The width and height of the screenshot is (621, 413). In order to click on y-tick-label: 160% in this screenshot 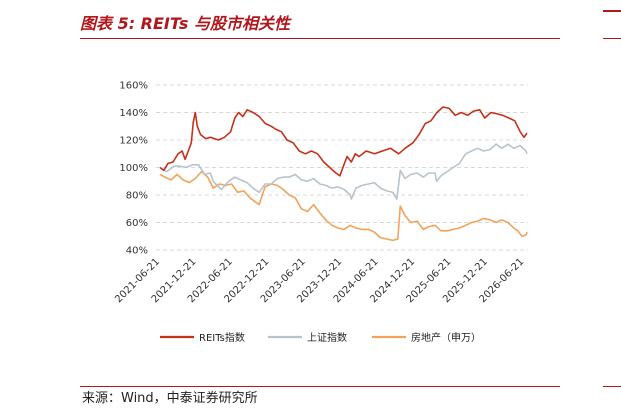, I will do `click(133, 86)`.